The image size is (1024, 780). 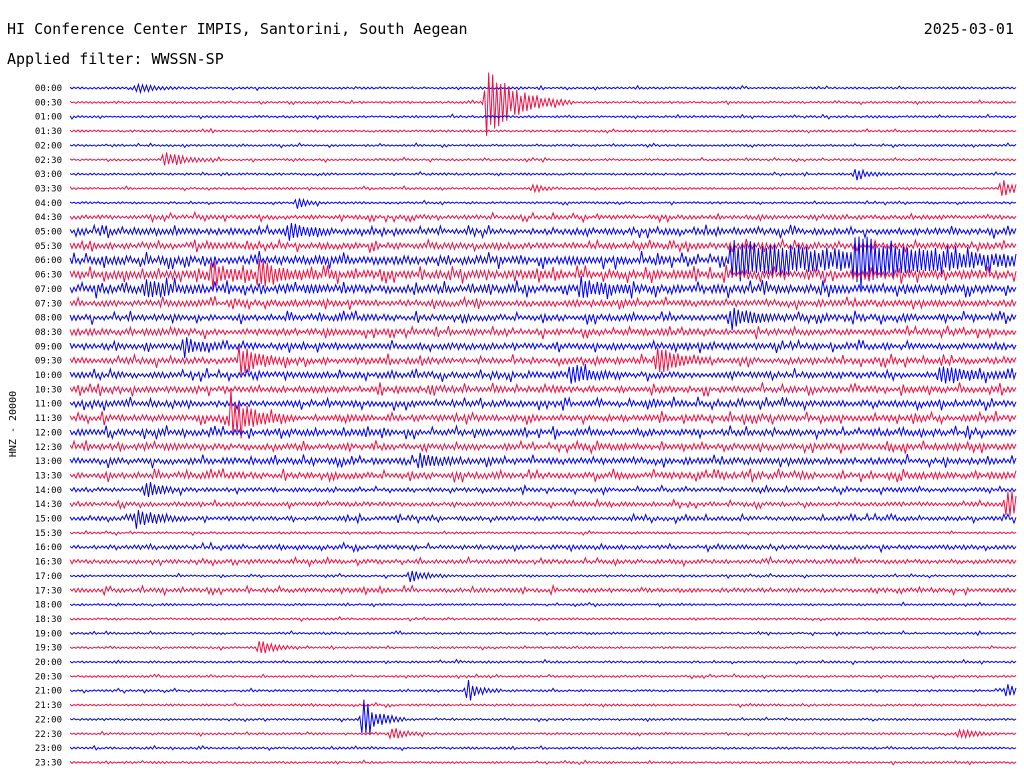 I want to click on row-time-label: 02:00, so click(x=48, y=146).